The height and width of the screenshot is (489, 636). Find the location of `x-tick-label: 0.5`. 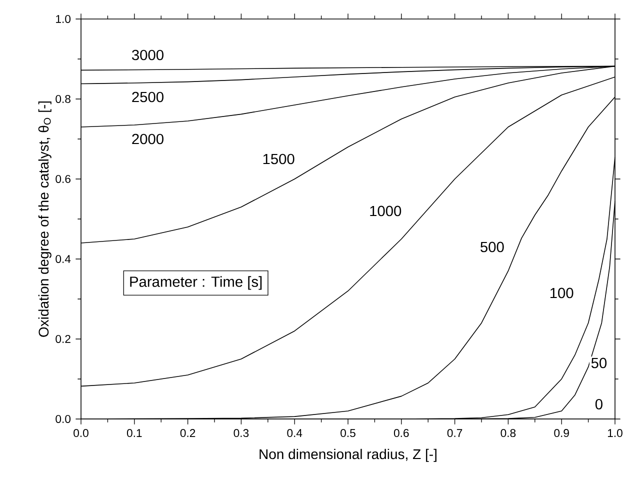

x-tick-label: 0.5 is located at coordinates (348, 433).